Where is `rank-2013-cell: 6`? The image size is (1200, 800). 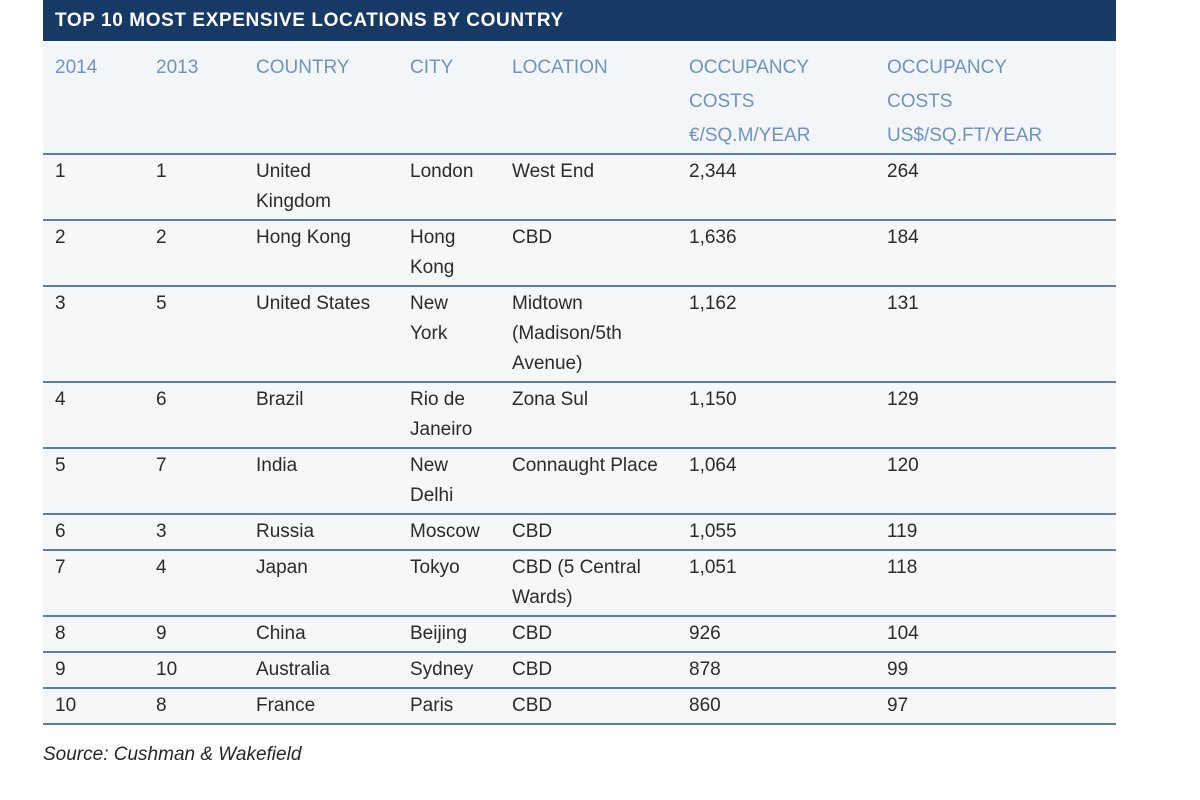
rank-2013-cell: 6 is located at coordinates (194, 415).